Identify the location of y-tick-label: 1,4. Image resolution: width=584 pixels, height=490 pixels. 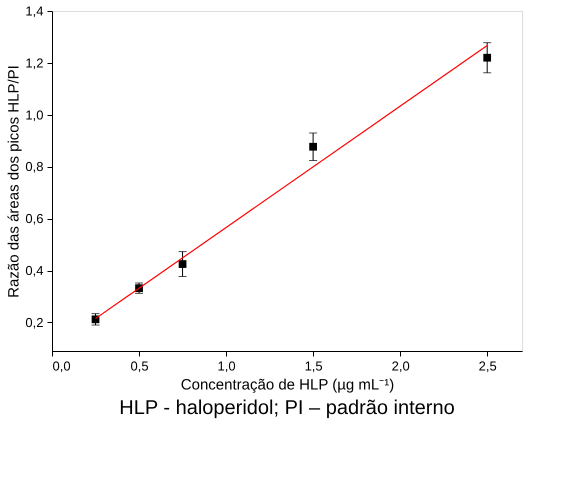
(34, 11).